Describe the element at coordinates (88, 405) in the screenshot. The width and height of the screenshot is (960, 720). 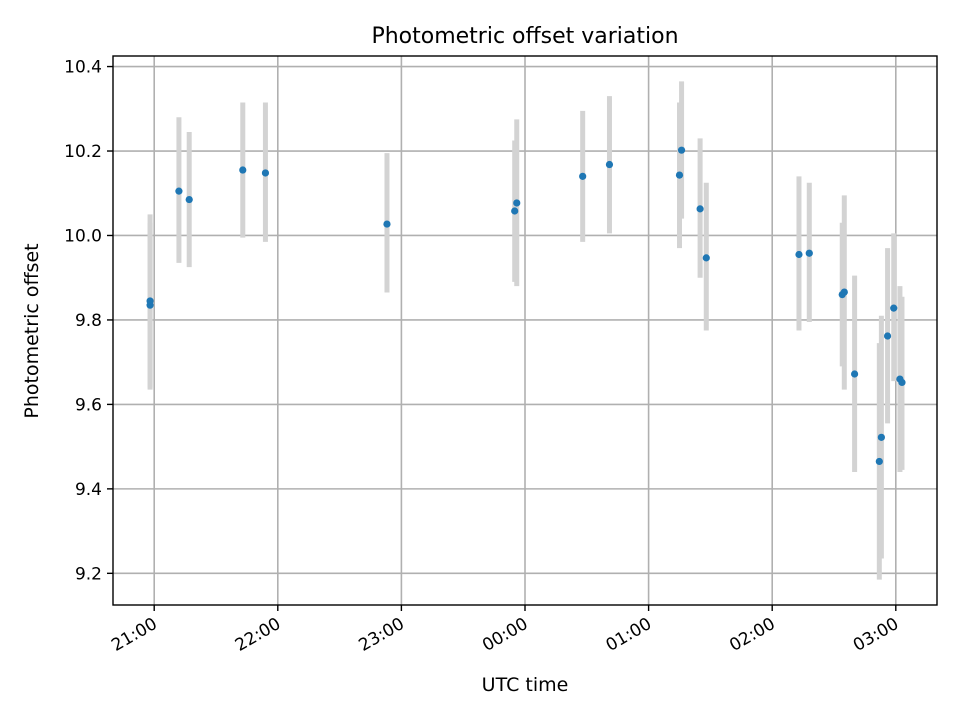
I see `y-tick-label: 9.6` at that location.